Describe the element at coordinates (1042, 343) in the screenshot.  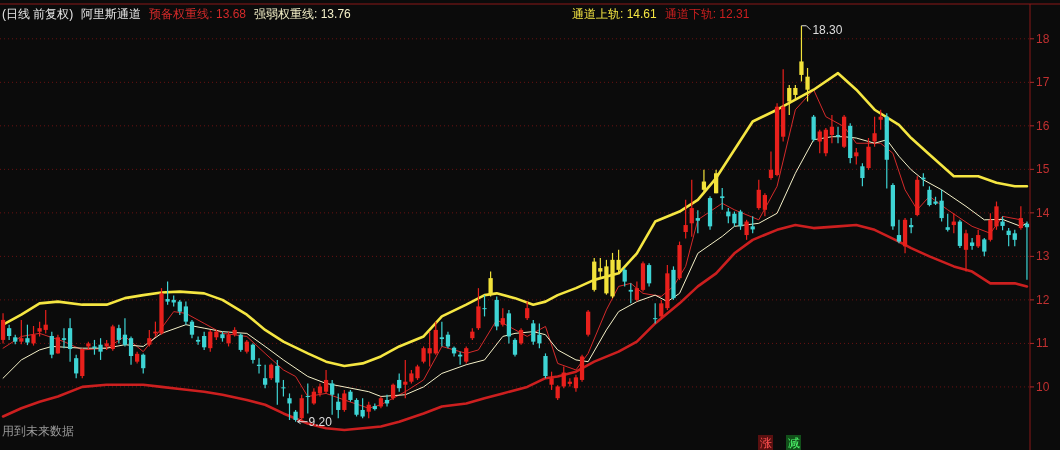
I see `y-tick-label: 11` at that location.